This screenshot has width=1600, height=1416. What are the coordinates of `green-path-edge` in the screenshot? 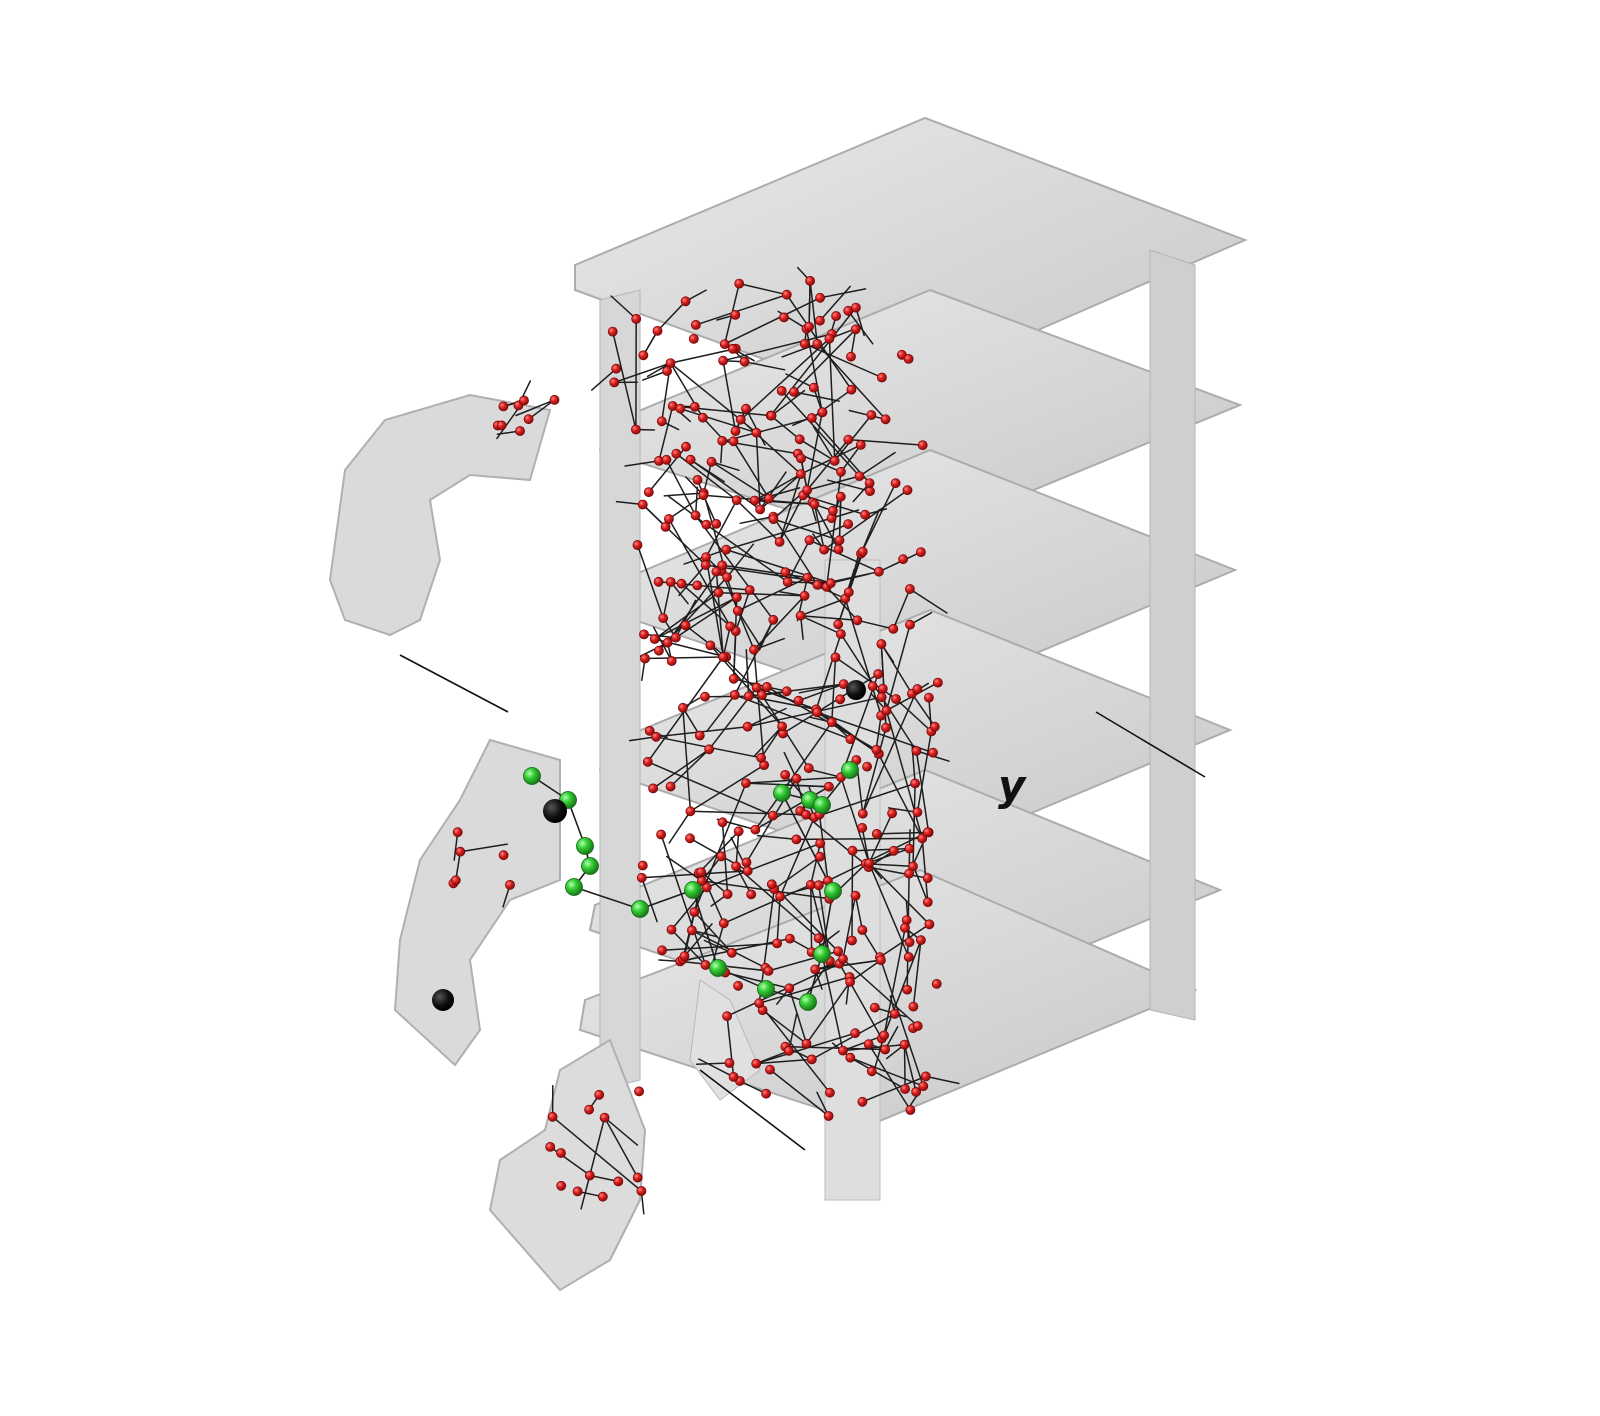 It's located at (705, 929).